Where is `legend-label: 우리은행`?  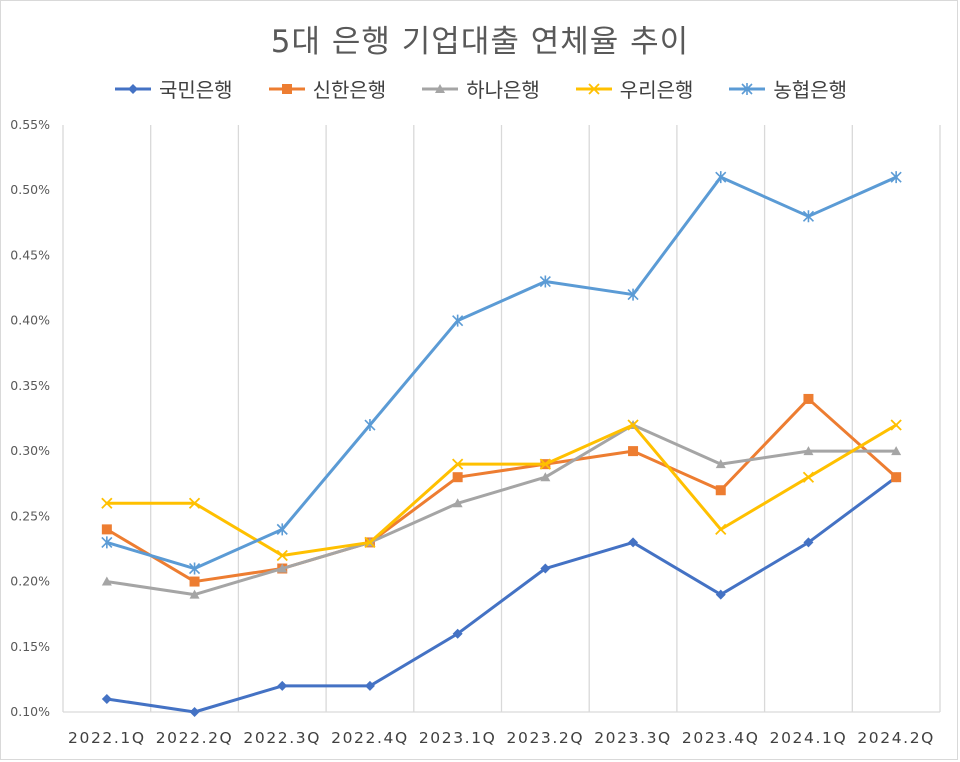
legend-label: 우리은행 is located at coordinates (656, 90).